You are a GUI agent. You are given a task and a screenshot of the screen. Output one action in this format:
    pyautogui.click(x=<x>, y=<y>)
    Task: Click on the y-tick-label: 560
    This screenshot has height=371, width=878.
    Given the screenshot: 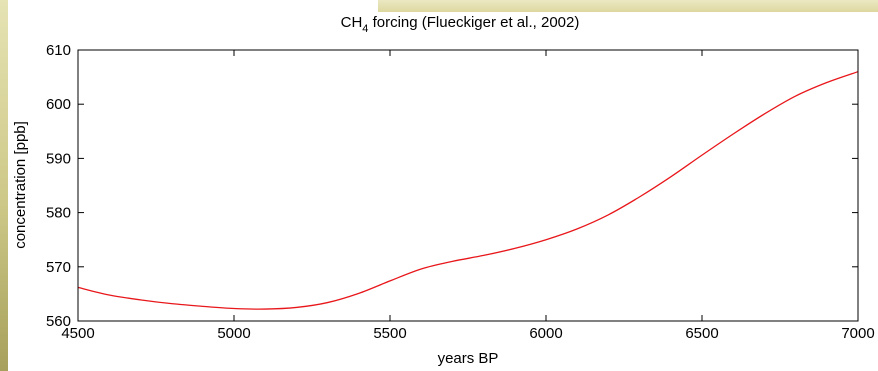 What is the action you would take?
    pyautogui.click(x=58, y=321)
    